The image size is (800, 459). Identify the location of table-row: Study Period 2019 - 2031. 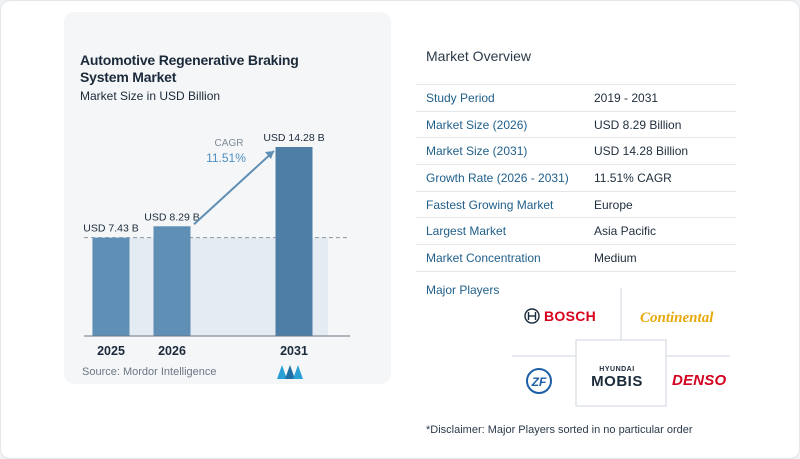
(576, 98).